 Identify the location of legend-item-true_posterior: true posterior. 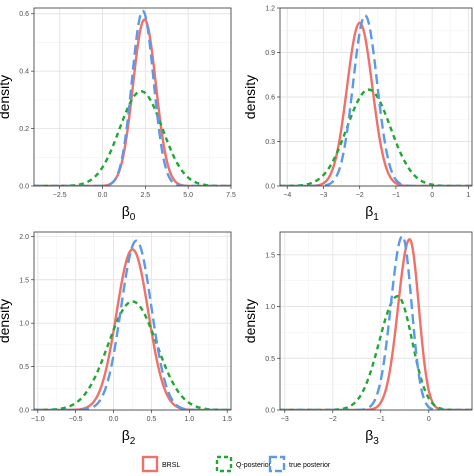
(299, 464).